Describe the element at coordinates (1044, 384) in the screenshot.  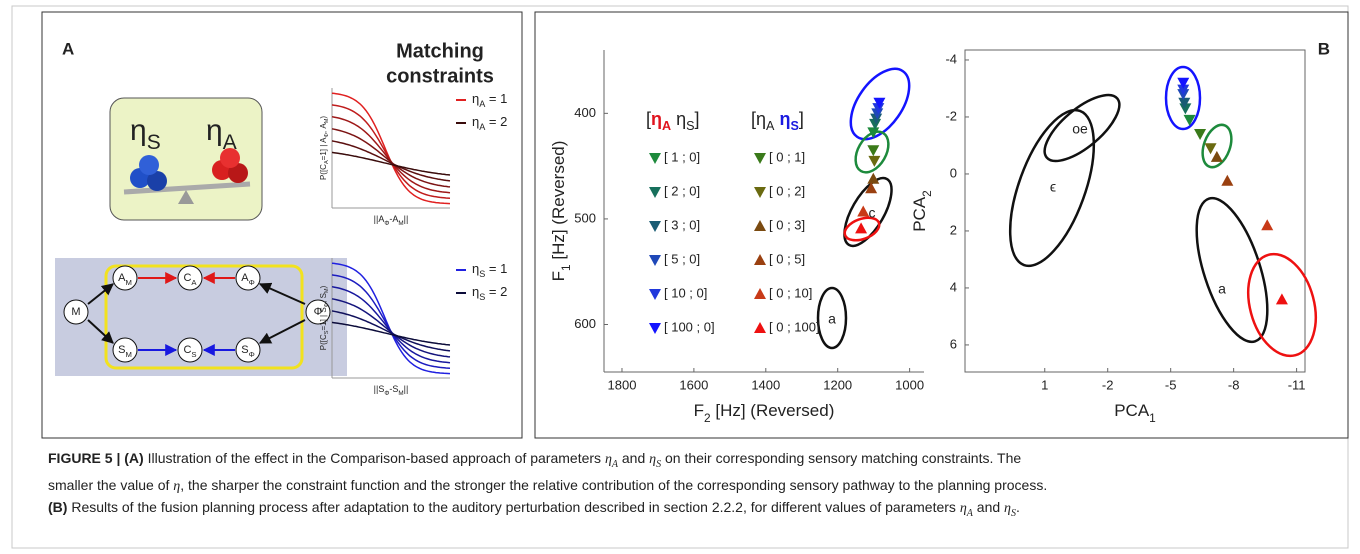
I see `x-tick-label: 1` at that location.